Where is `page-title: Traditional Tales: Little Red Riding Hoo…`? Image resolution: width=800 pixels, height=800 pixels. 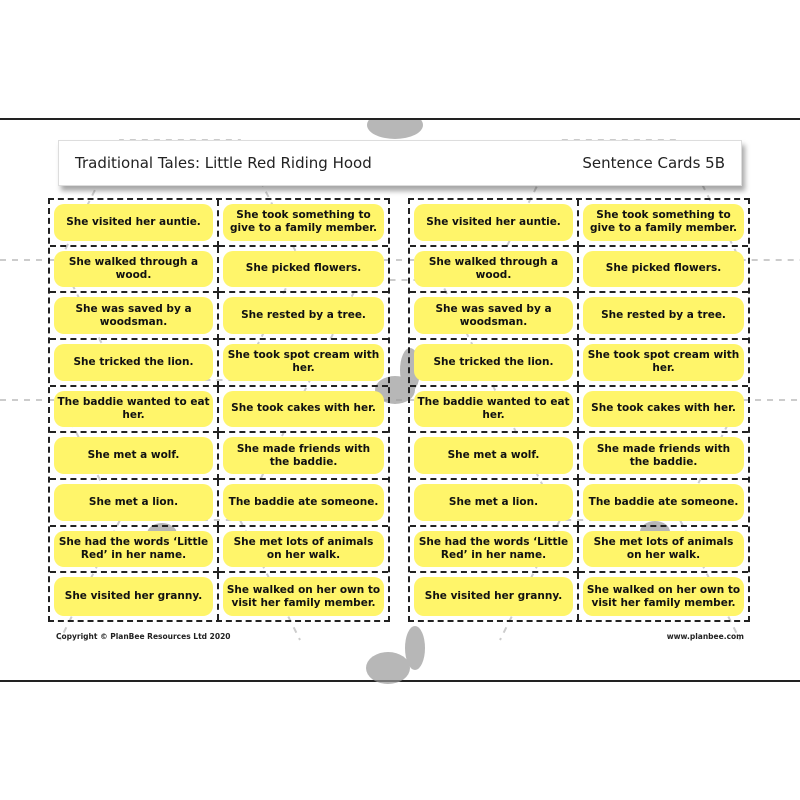 page-title: Traditional Tales: Little Red Riding Hoo… is located at coordinates (223, 163).